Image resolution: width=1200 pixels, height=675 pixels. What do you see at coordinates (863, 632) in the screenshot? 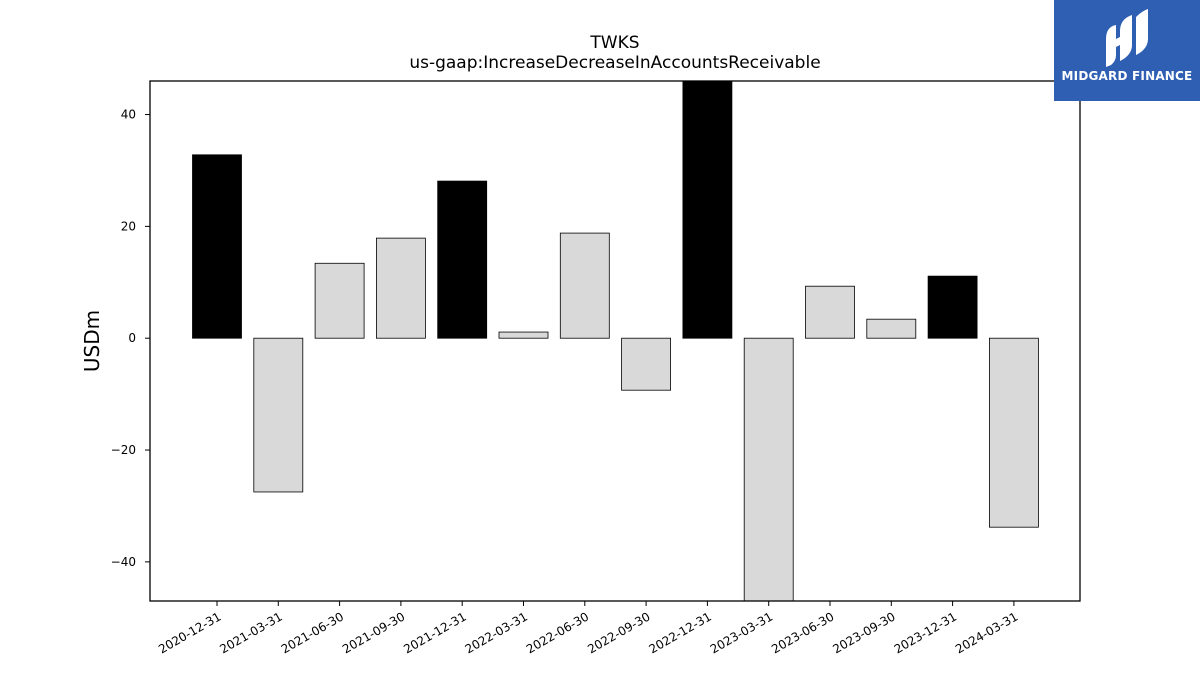
I see `x-tick-label: 2023-09-30` at bounding box center [863, 632].